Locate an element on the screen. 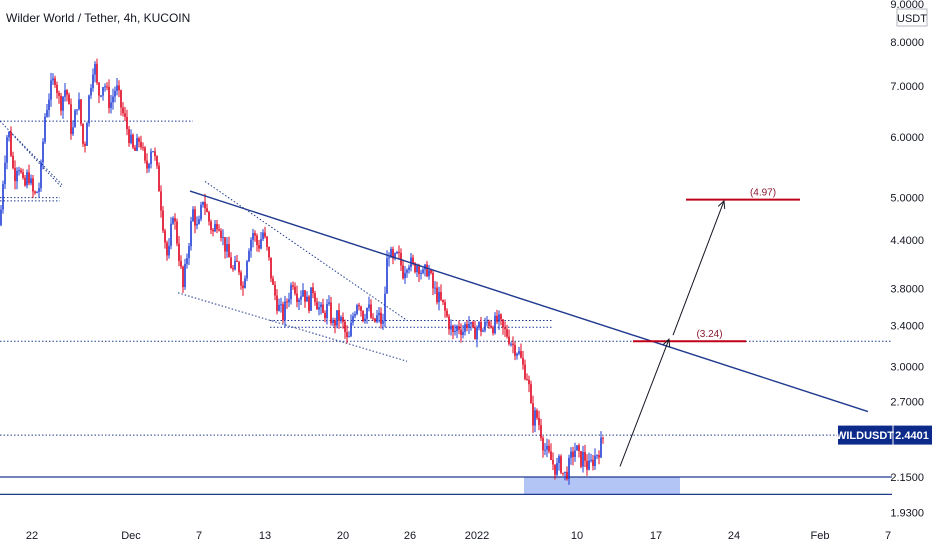 The width and height of the screenshot is (932, 550). price-tick: 2.1500 is located at coordinates (907, 478).